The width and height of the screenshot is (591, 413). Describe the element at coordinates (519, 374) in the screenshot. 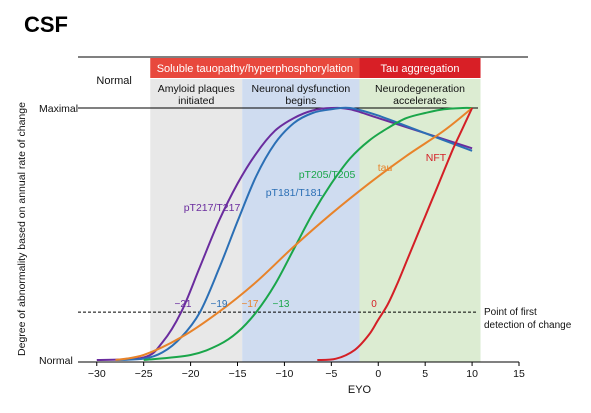

I see `x-tick-label: 15` at that location.